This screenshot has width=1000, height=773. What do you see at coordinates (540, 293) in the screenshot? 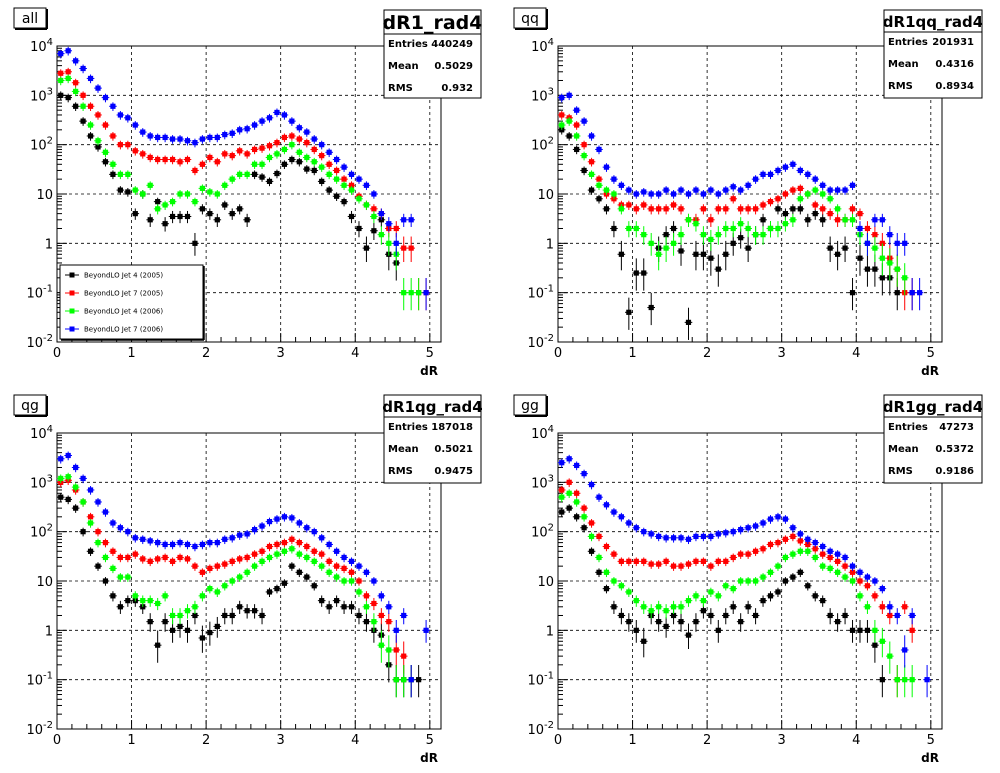
I see `y-tick-label: 10⁻¹` at bounding box center [540, 293].